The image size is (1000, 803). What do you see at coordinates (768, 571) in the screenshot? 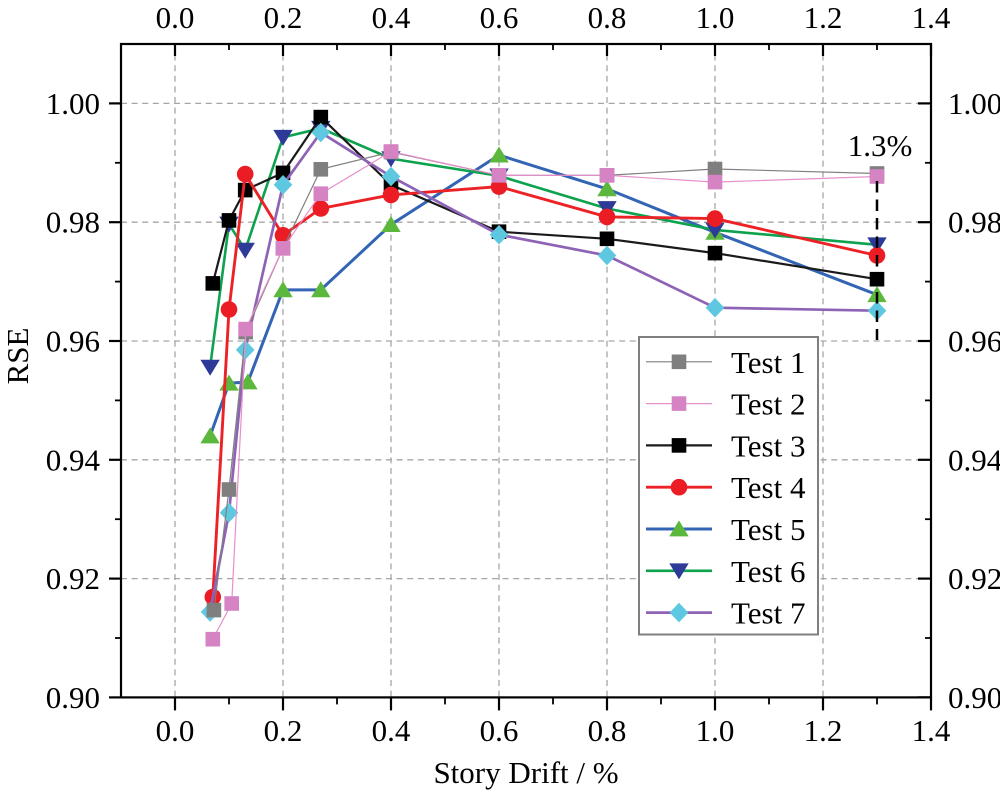
I see `svg-text: Test 6` at bounding box center [768, 571].